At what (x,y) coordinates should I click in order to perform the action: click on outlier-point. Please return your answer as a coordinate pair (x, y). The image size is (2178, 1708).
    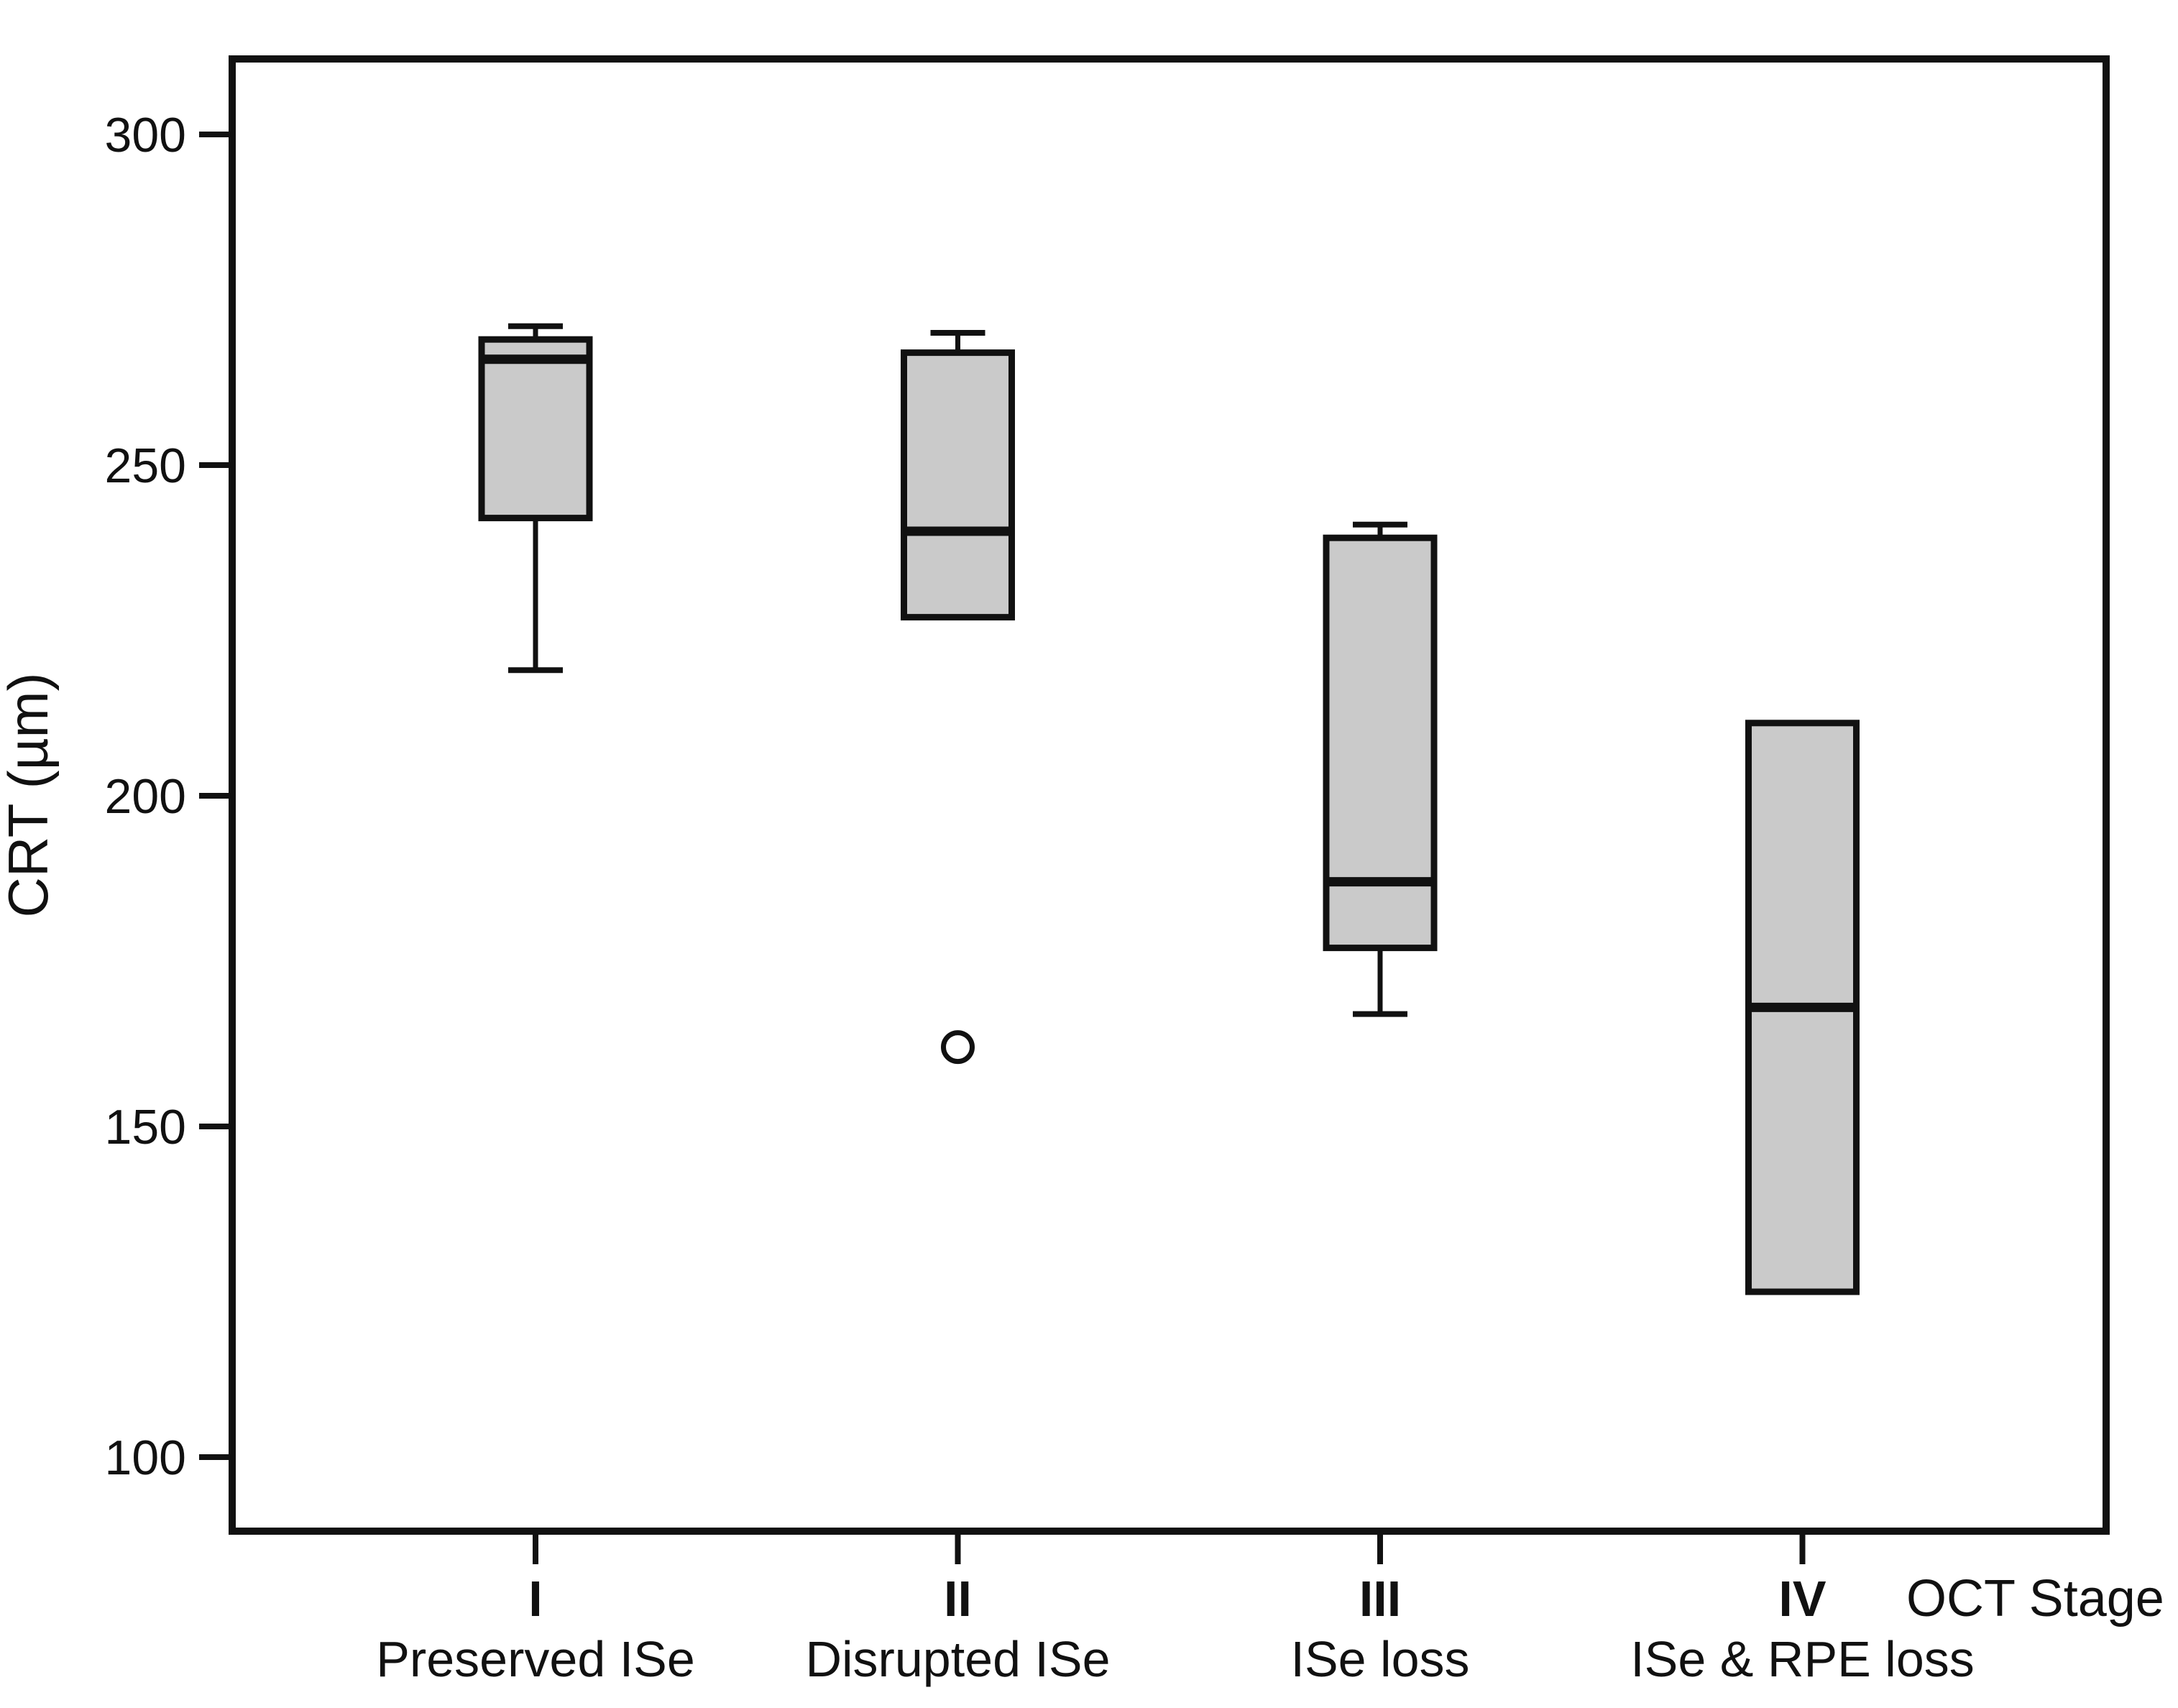
    Looking at the image, I should click on (958, 1047).